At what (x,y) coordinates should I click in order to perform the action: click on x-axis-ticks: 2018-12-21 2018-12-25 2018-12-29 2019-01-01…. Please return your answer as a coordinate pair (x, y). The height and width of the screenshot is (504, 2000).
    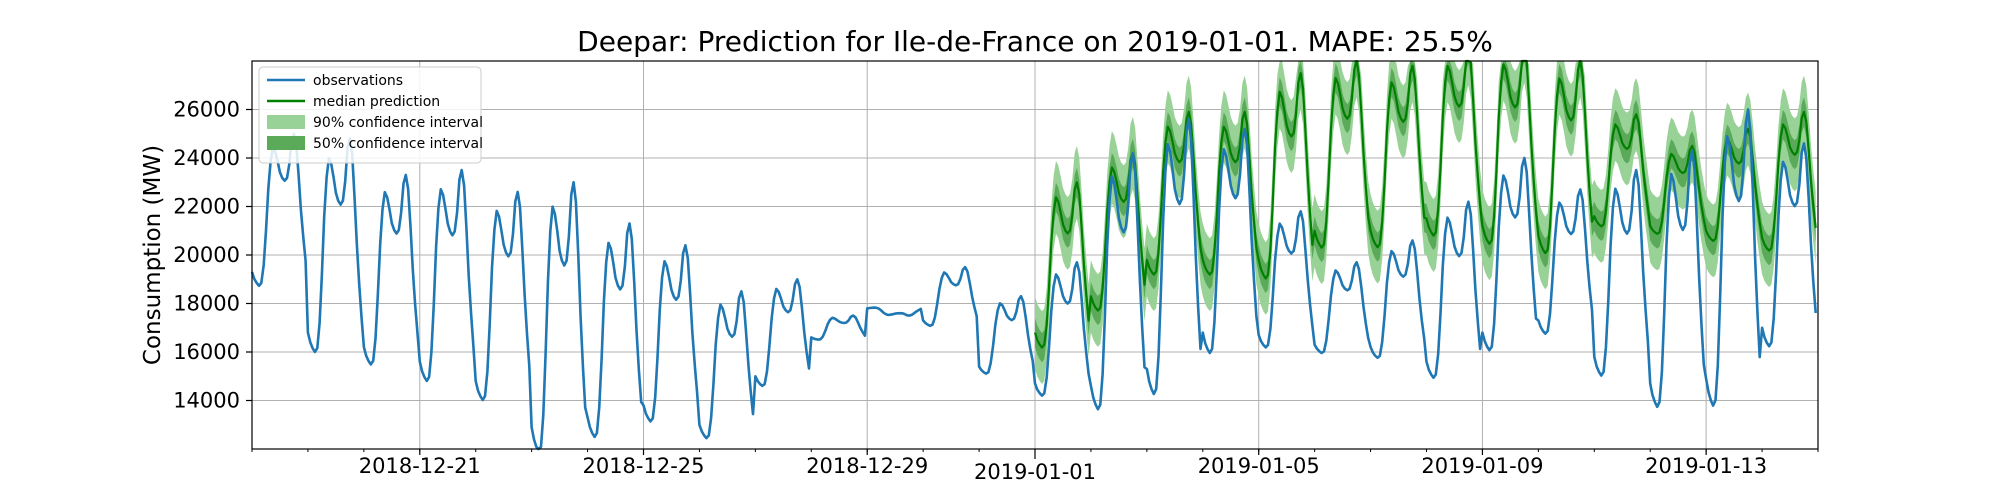
    Looking at the image, I should click on (1035, 466).